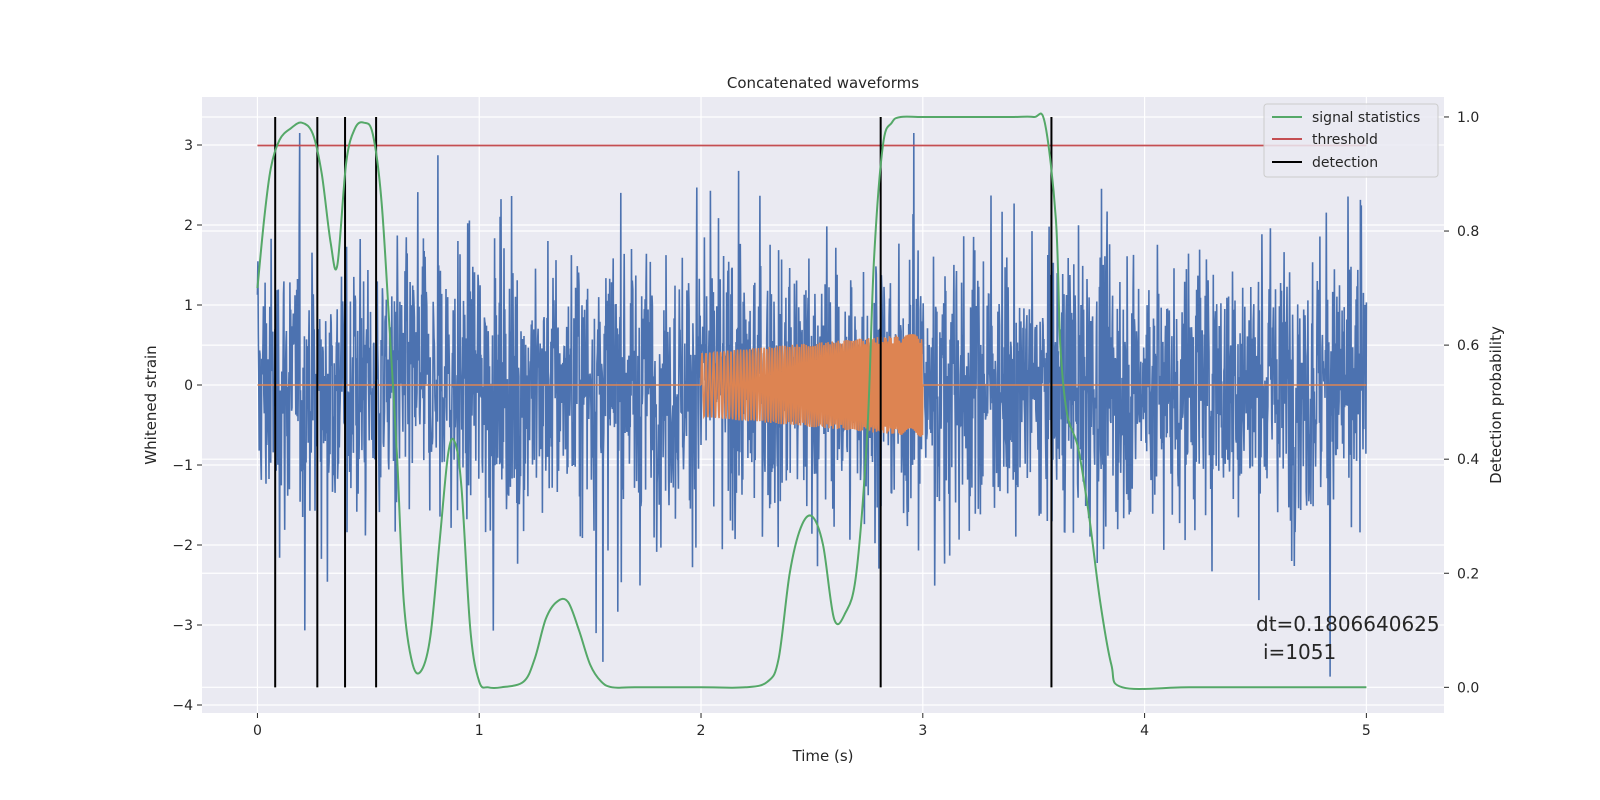 The image size is (1600, 800). What do you see at coordinates (922, 731) in the screenshot?
I see `x-tick-label: 3` at bounding box center [922, 731].